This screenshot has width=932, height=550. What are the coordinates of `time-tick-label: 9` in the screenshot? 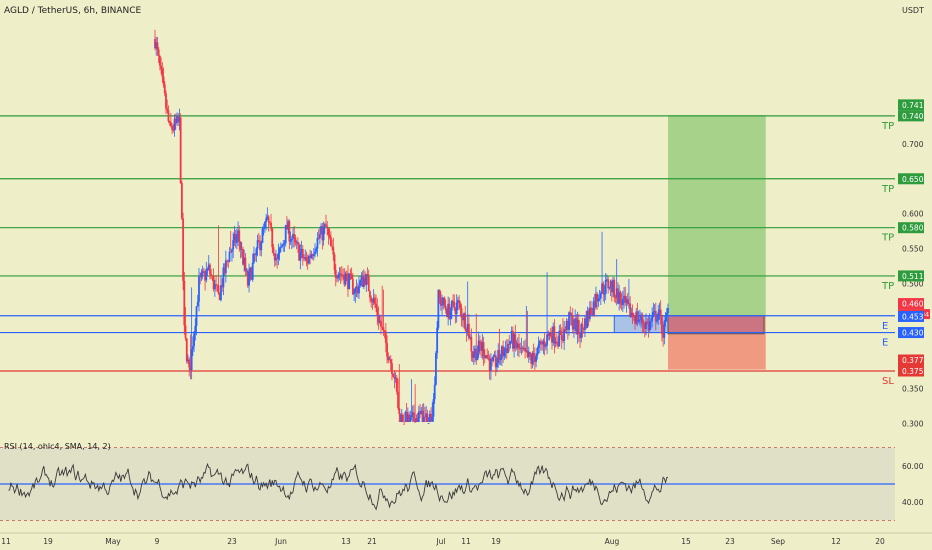 It's located at (157, 541).